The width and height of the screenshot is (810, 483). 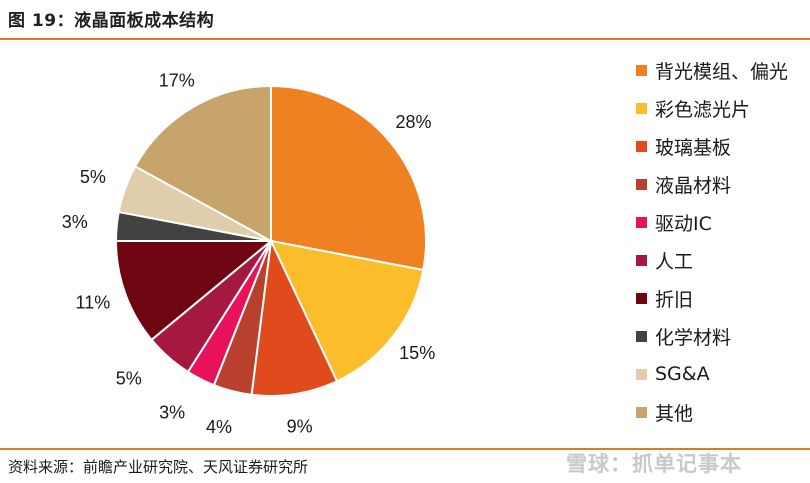 I want to click on legend-label: 其他, so click(x=674, y=413).